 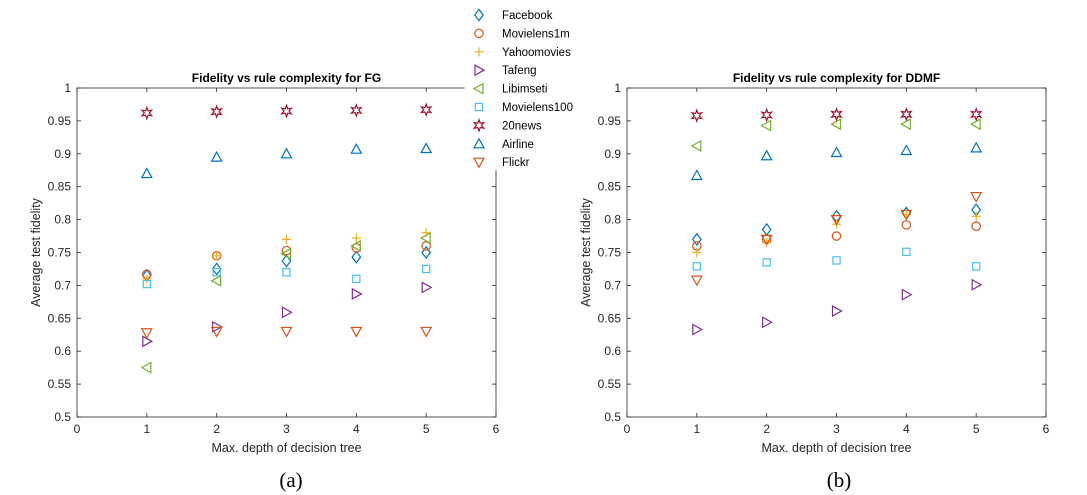 What do you see at coordinates (478, 88) in the screenshot?
I see `legend-marker-libimseti` at bounding box center [478, 88].